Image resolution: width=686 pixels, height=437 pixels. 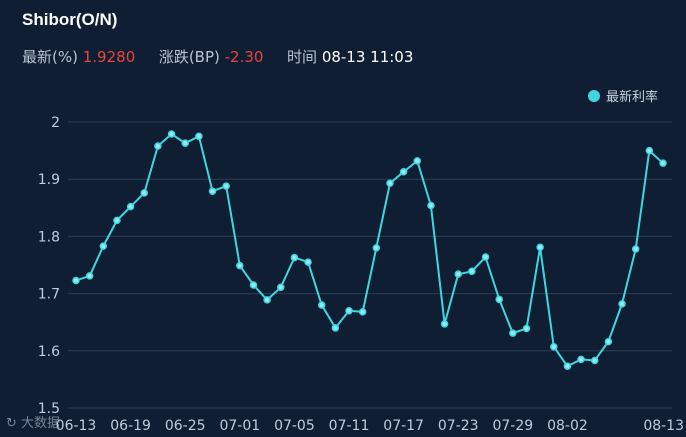 I want to click on time-value: 08-13 11:03, so click(x=367, y=57).